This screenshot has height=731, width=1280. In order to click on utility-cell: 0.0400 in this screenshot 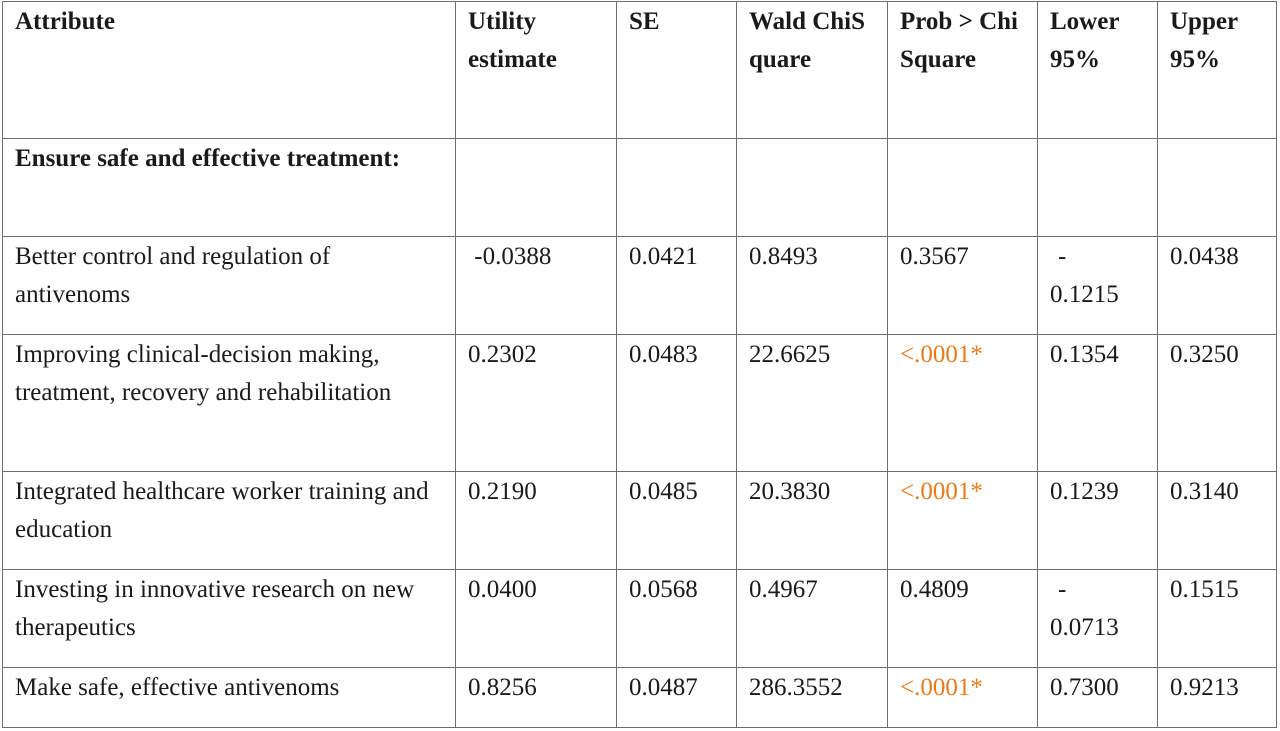, I will do `click(536, 618)`.